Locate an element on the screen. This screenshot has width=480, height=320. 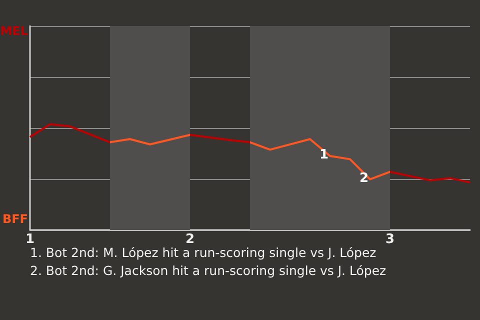
text: BFF is located at coordinates (15, 219).